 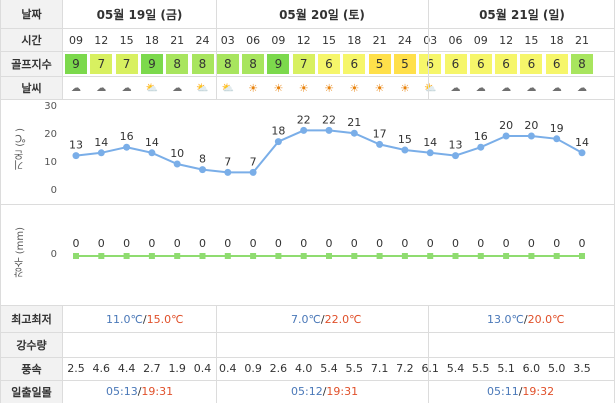 I want to click on wind-speed-cell: 4.6, so click(x=101, y=368).